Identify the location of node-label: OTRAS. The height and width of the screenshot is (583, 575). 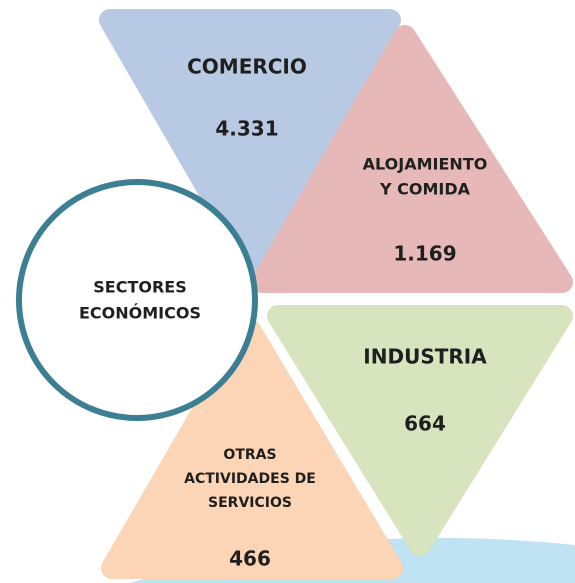
(249, 455).